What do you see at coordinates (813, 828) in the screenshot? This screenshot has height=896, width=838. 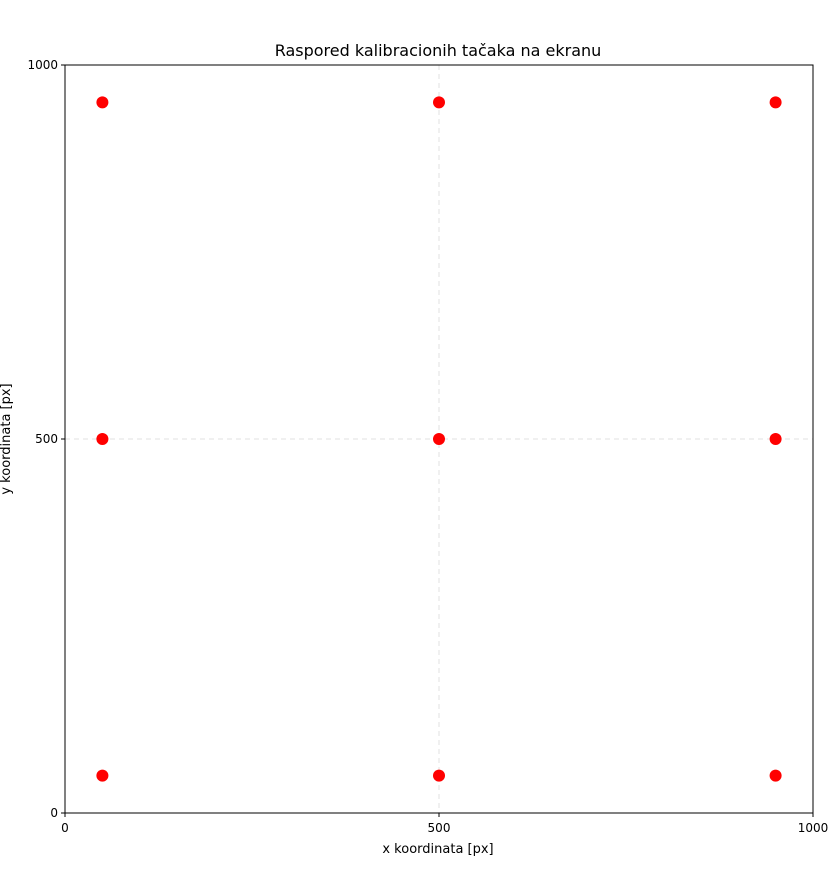 I see `x-tick-label: 1000` at bounding box center [813, 828].